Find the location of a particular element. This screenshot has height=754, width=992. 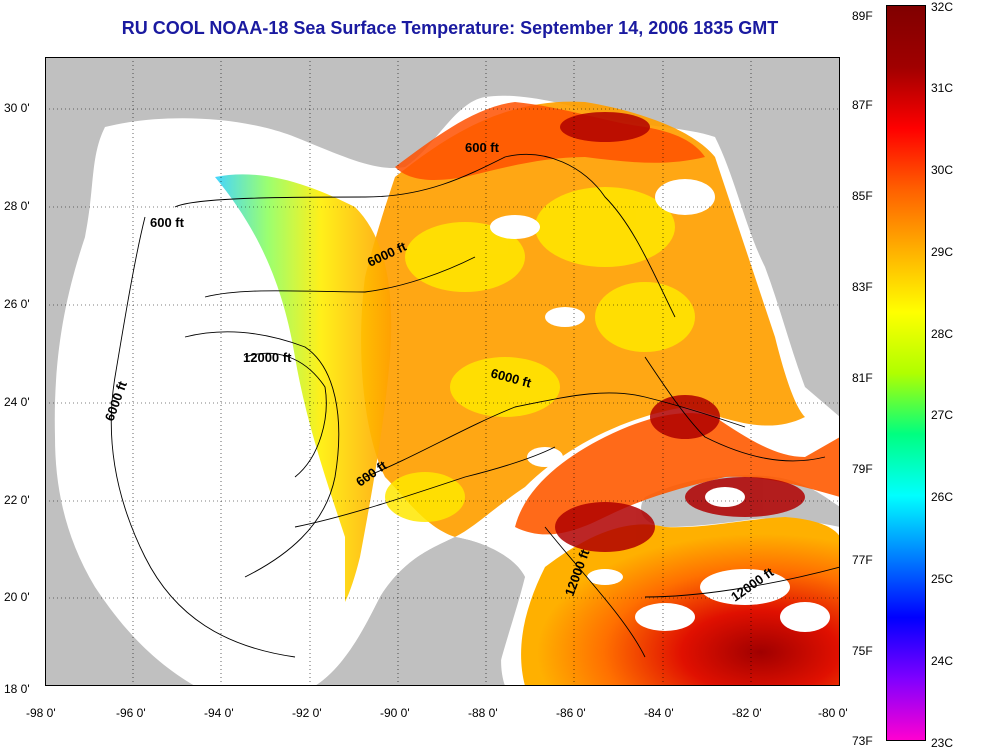

lon-tick-label: -84 0' is located at coordinates (659, 713).